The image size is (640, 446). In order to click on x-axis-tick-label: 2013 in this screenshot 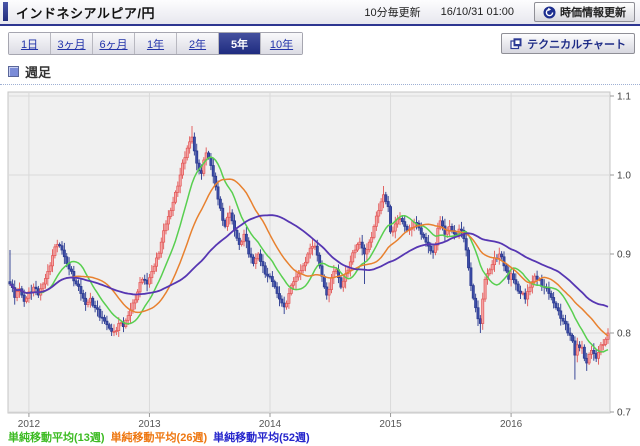, I will do `click(149, 424)`.